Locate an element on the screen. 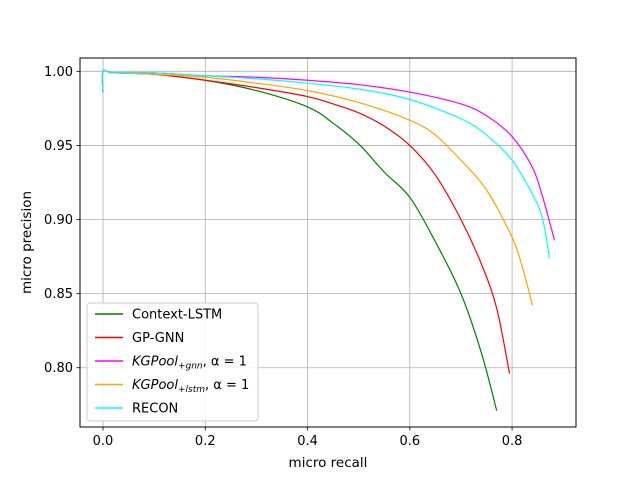  x-tick-label: 0.6 is located at coordinates (409, 441).